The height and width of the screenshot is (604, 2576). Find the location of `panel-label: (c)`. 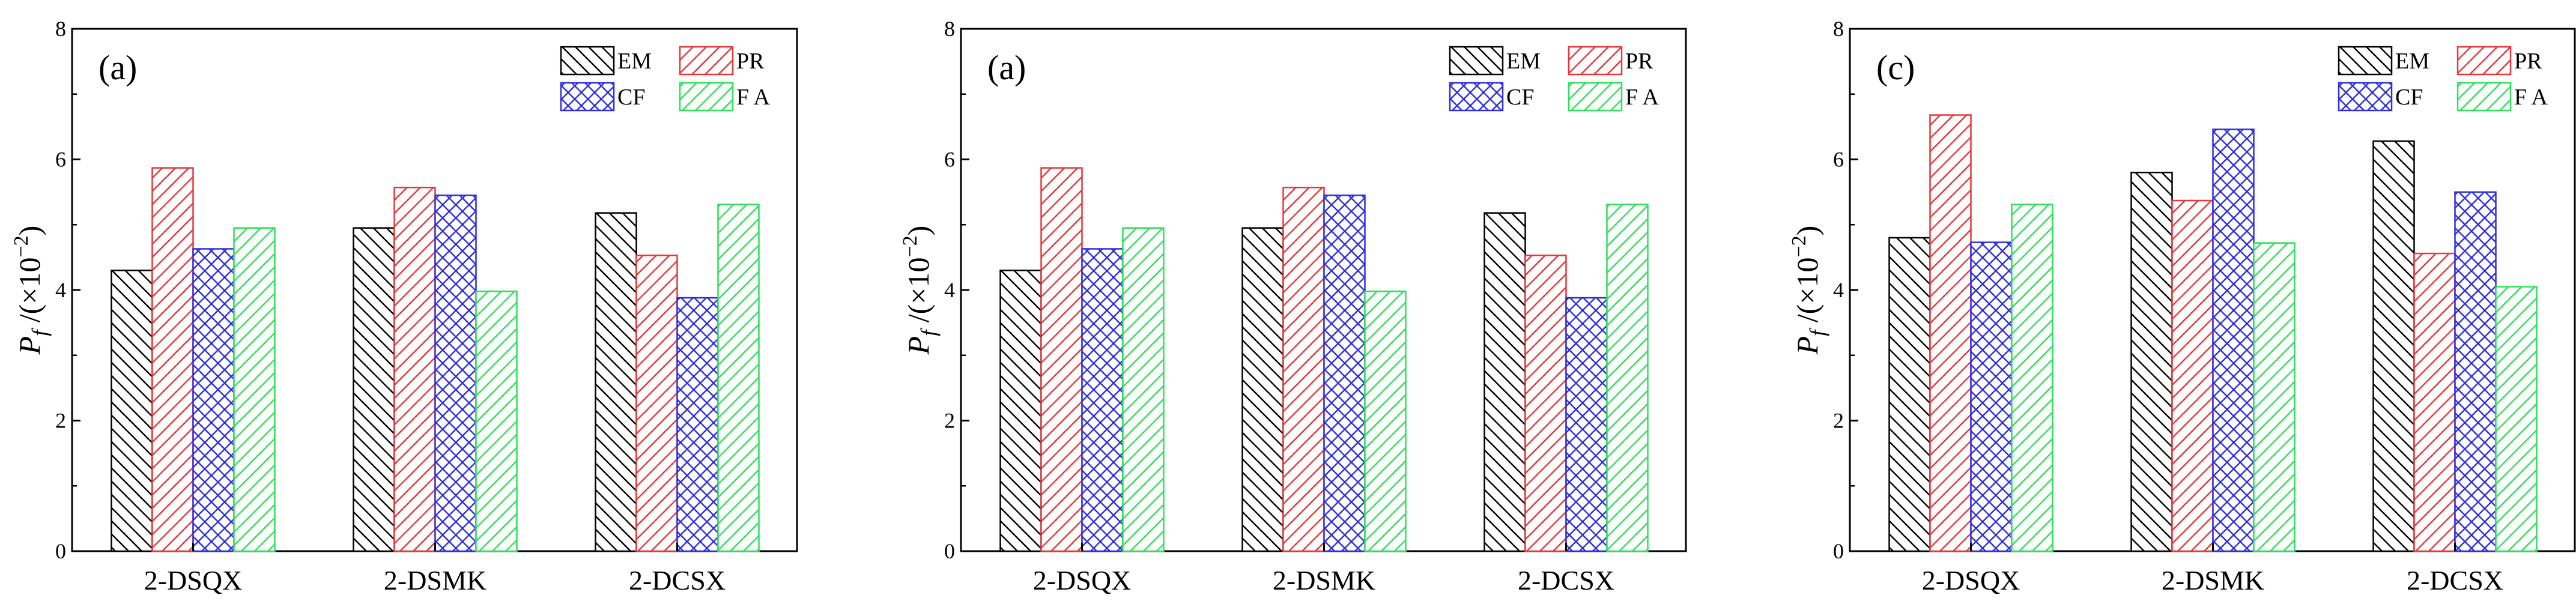

panel-label: (c) is located at coordinates (1895, 67).